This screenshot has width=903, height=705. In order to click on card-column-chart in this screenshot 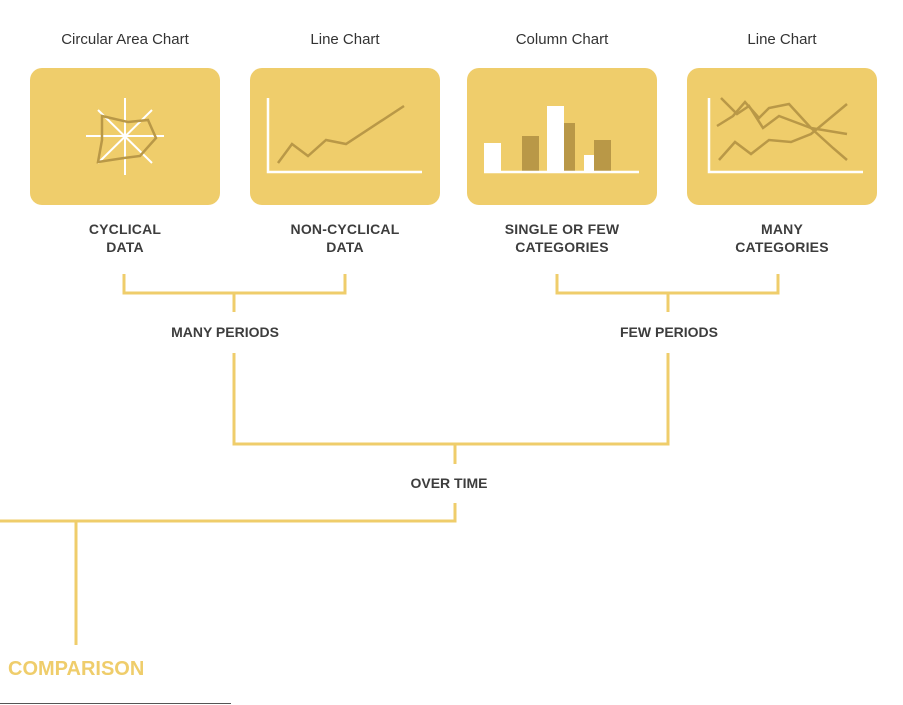, I will do `click(562, 136)`.